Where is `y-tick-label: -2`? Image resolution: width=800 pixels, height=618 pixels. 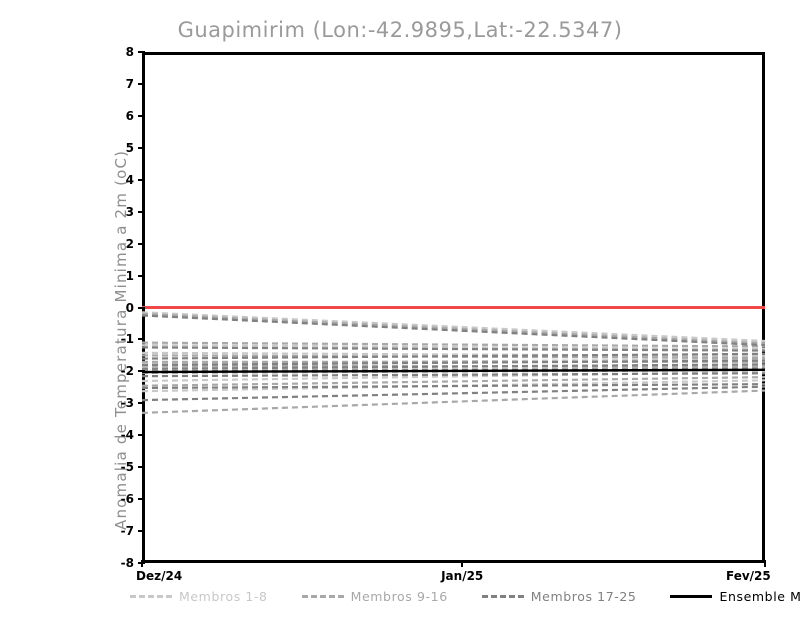
y-tick-label: -2 is located at coordinates (127, 371).